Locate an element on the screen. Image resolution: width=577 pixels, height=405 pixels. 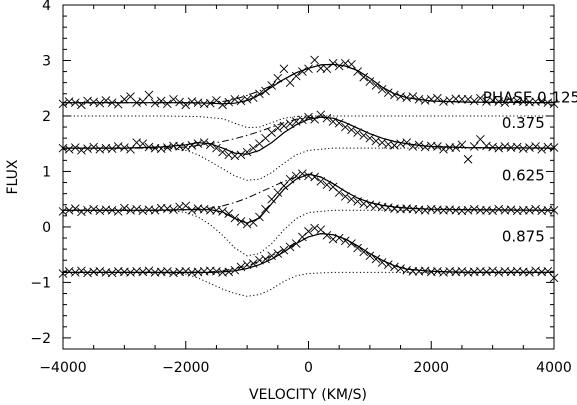
y-tick-label: 4 is located at coordinates (46, 7).